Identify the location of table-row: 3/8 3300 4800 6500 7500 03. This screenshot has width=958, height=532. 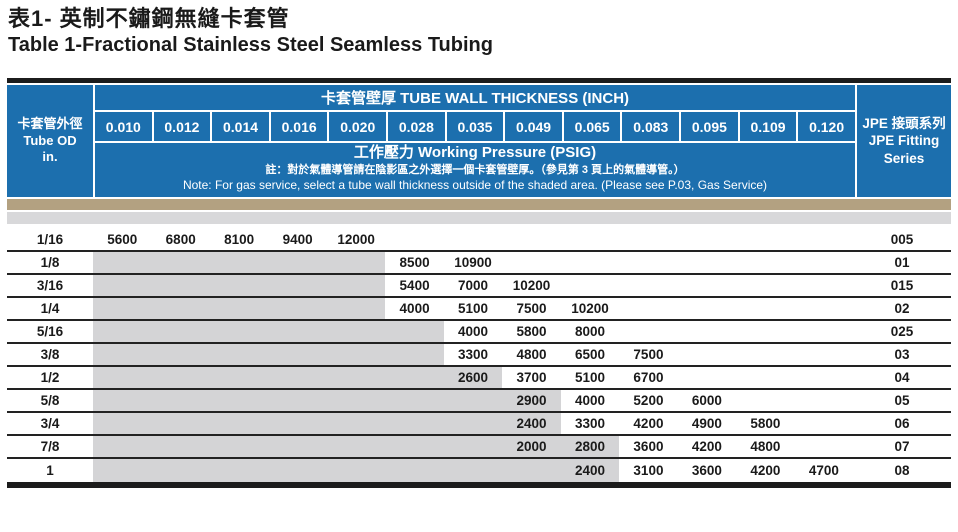
(479, 355).